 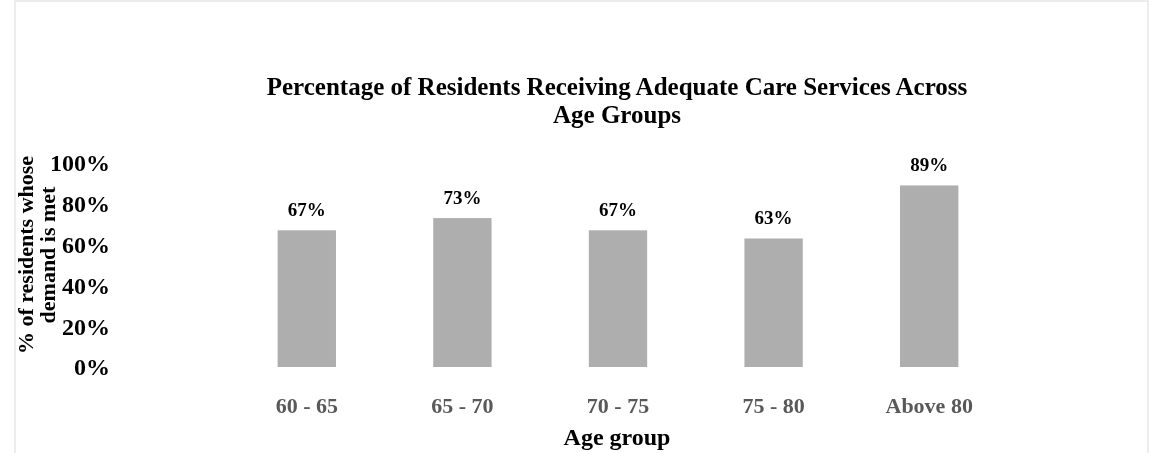 What do you see at coordinates (617, 100) in the screenshot?
I see `chart-title: Percentage of Residents Receiving Adequate Care Services Across Age Groups` at bounding box center [617, 100].